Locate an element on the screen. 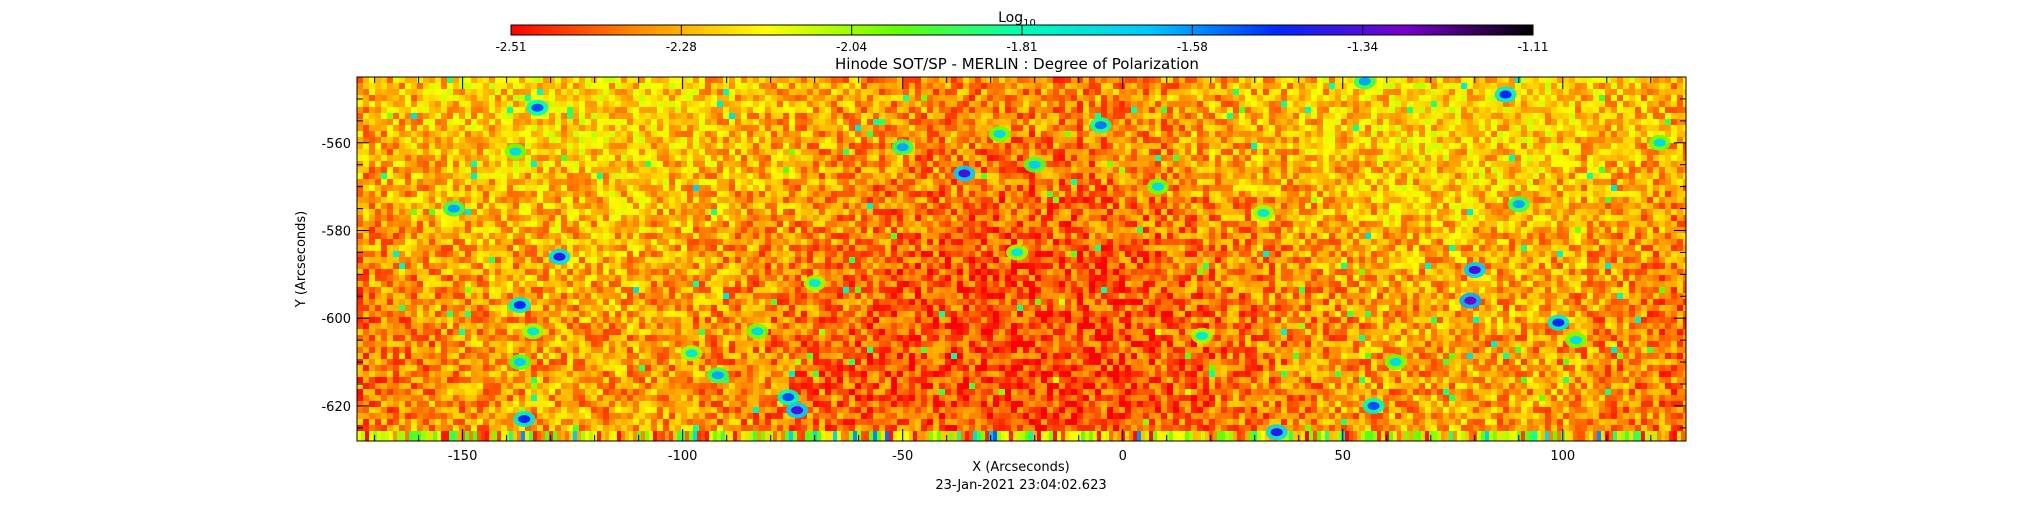 Image resolution: width=2028 pixels, height=512 pixels. colorbar-title-log: Log is located at coordinates (1010, 18).